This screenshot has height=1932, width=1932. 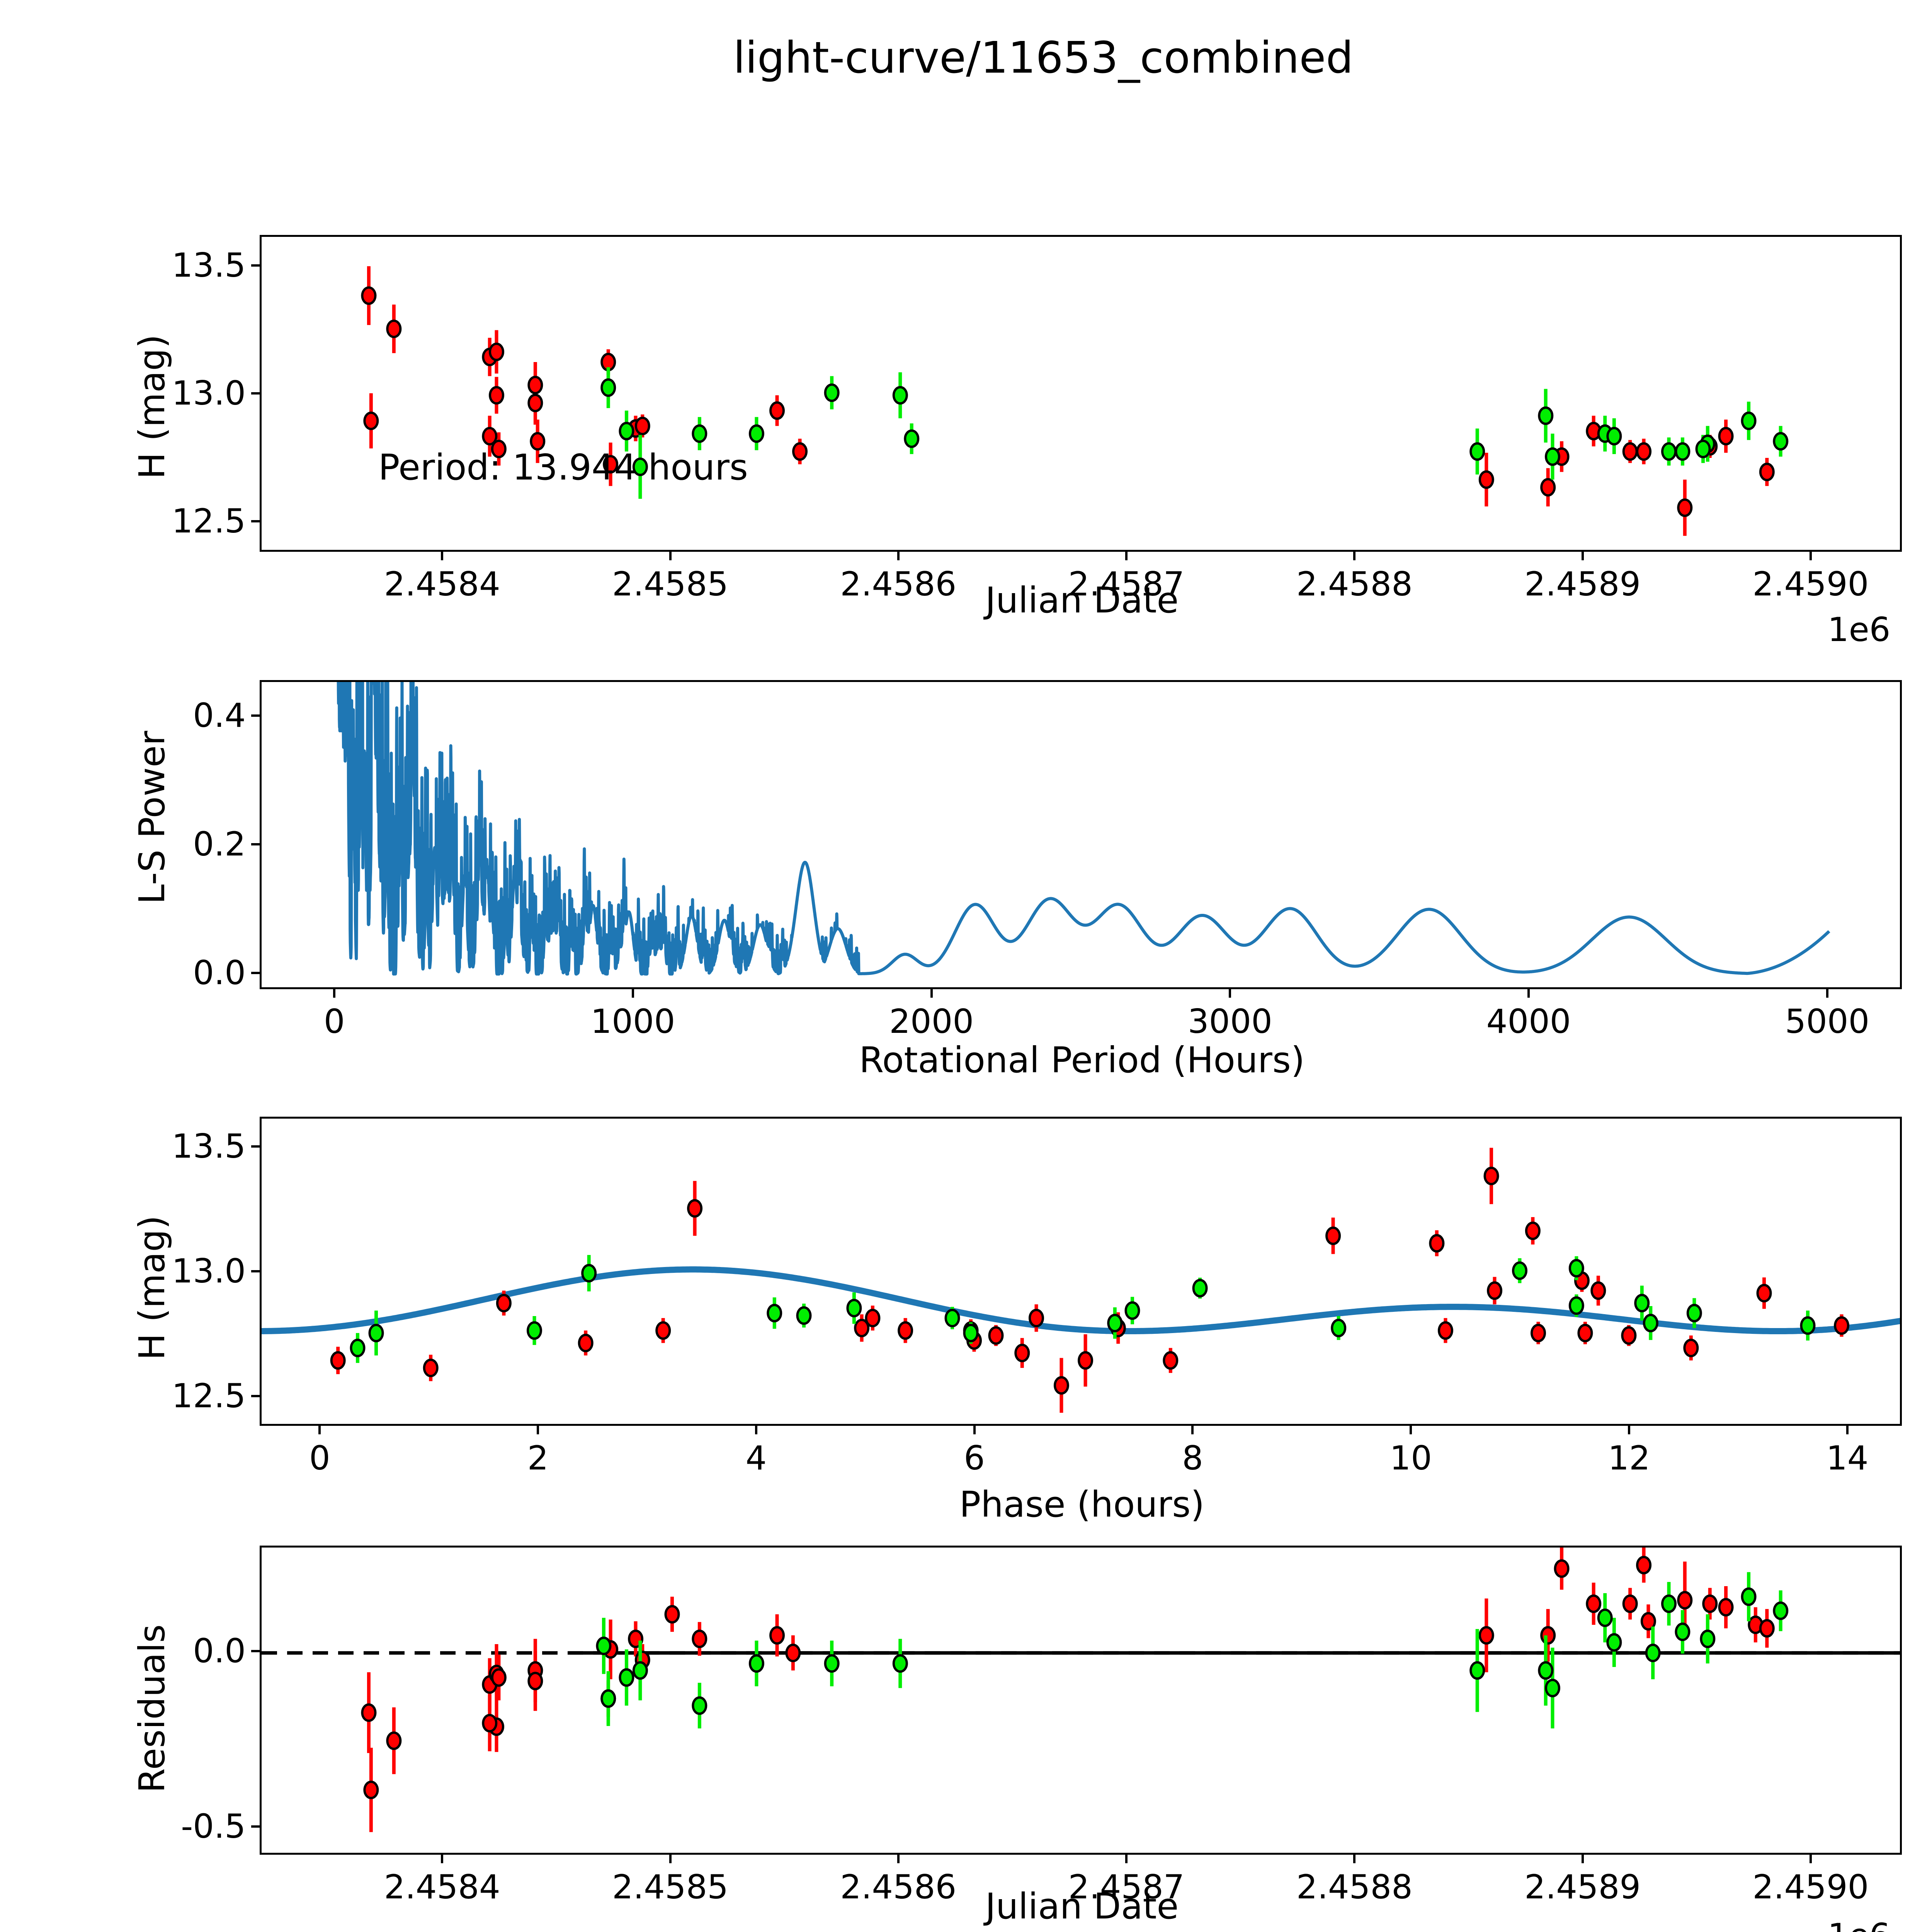 I want to click on x-tick-label: 2.4590, so click(x=1811, y=1887).